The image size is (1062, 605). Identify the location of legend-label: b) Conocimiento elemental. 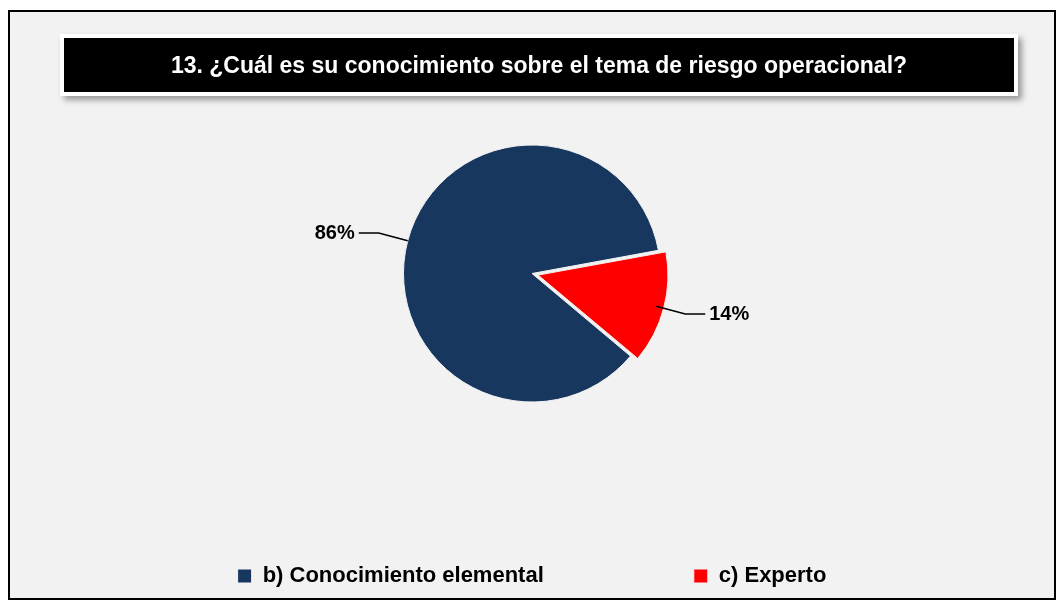
(403, 575).